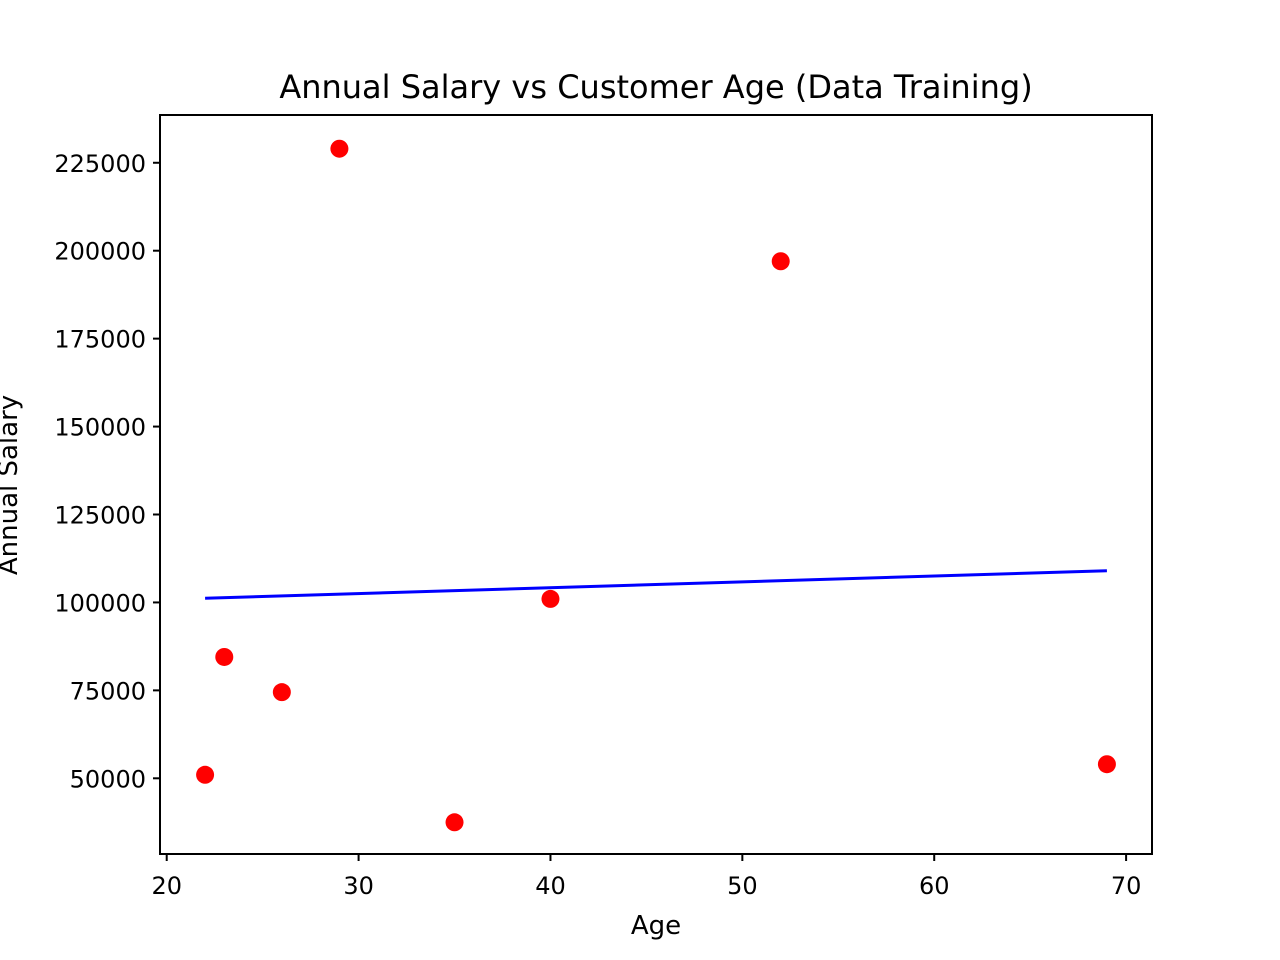  Describe the element at coordinates (646, 877) in the screenshot. I see `x-axis: 20 30 40 50 60 70` at that location.